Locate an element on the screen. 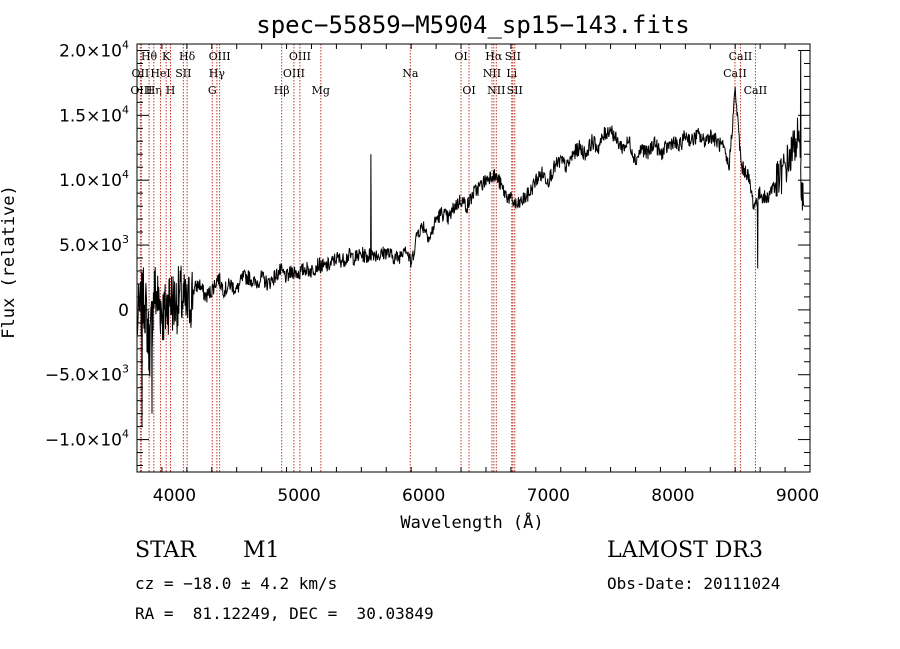 This screenshot has height=649, width=900. y-tick-mantissa: −5.0×10 is located at coordinates (83, 376).